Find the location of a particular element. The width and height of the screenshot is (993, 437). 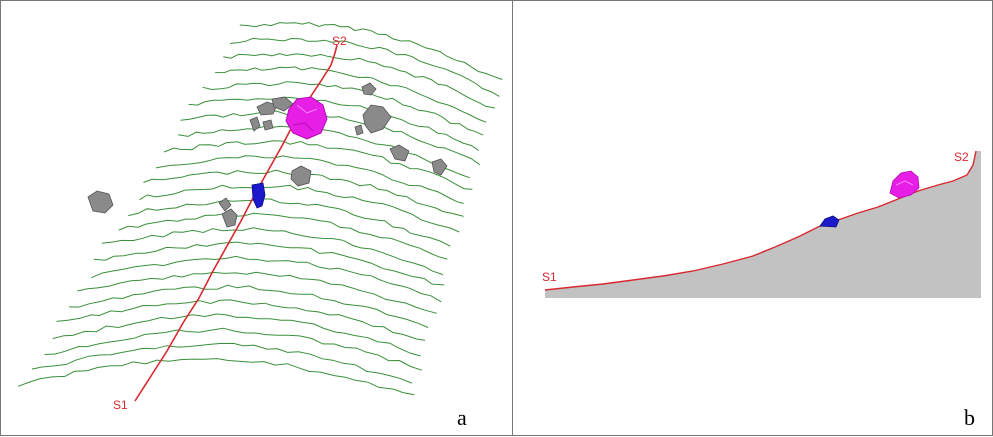

cross-section-canvas: S1 S2 is located at coordinates (761, 224).